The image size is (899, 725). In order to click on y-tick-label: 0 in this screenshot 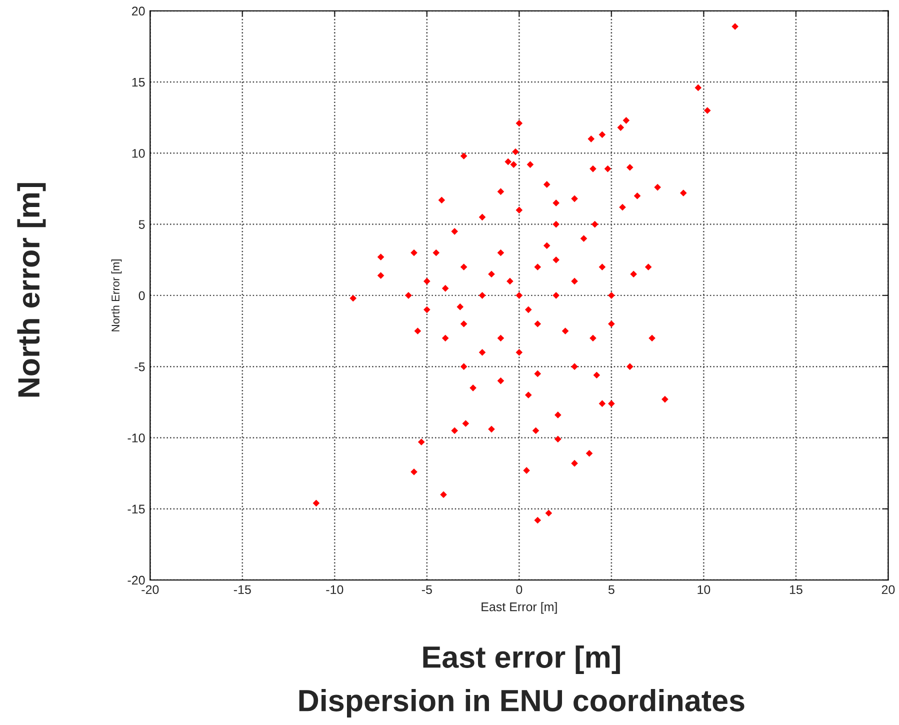, I will do `click(141, 295)`.